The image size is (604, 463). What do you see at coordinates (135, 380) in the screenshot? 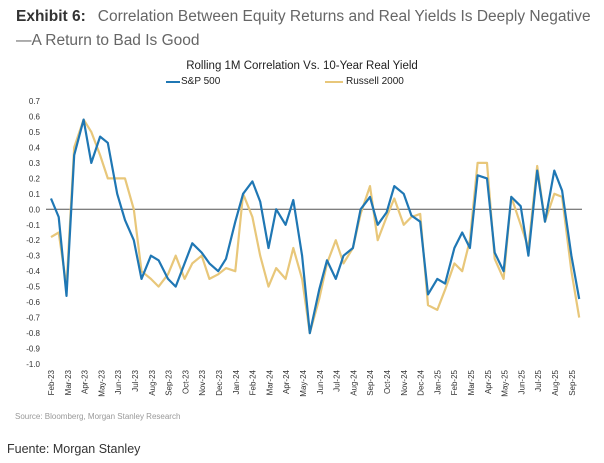
I see `x-tick-label: Jul-23` at bounding box center [135, 380].